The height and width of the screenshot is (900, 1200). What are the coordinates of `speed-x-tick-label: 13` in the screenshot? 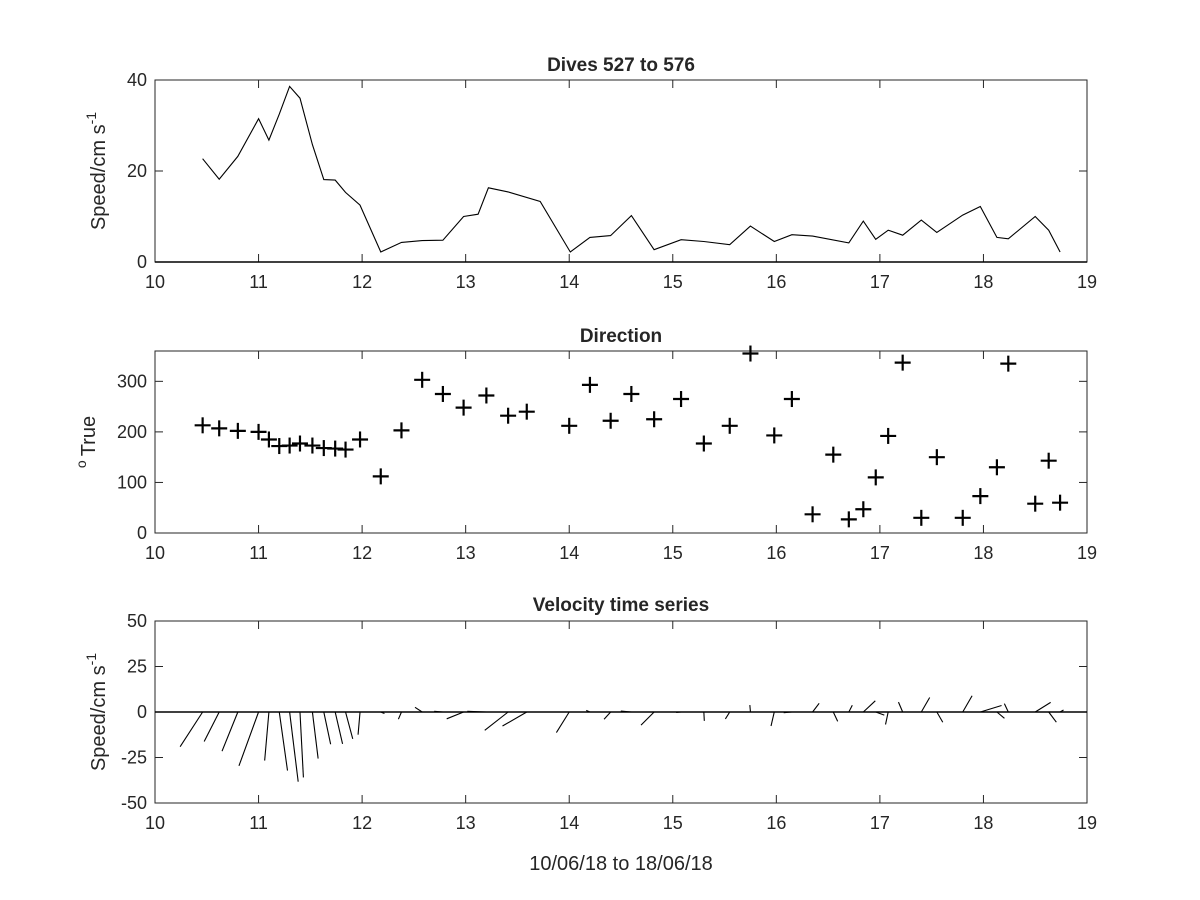 It's located at (466, 282).